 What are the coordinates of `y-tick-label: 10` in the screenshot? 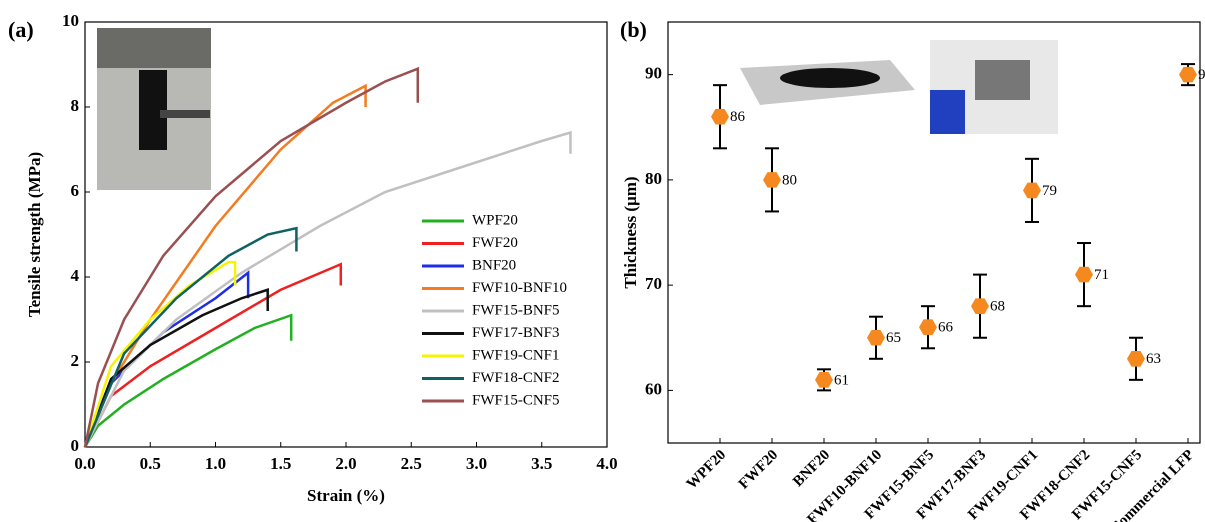 It's located at (70, 20).